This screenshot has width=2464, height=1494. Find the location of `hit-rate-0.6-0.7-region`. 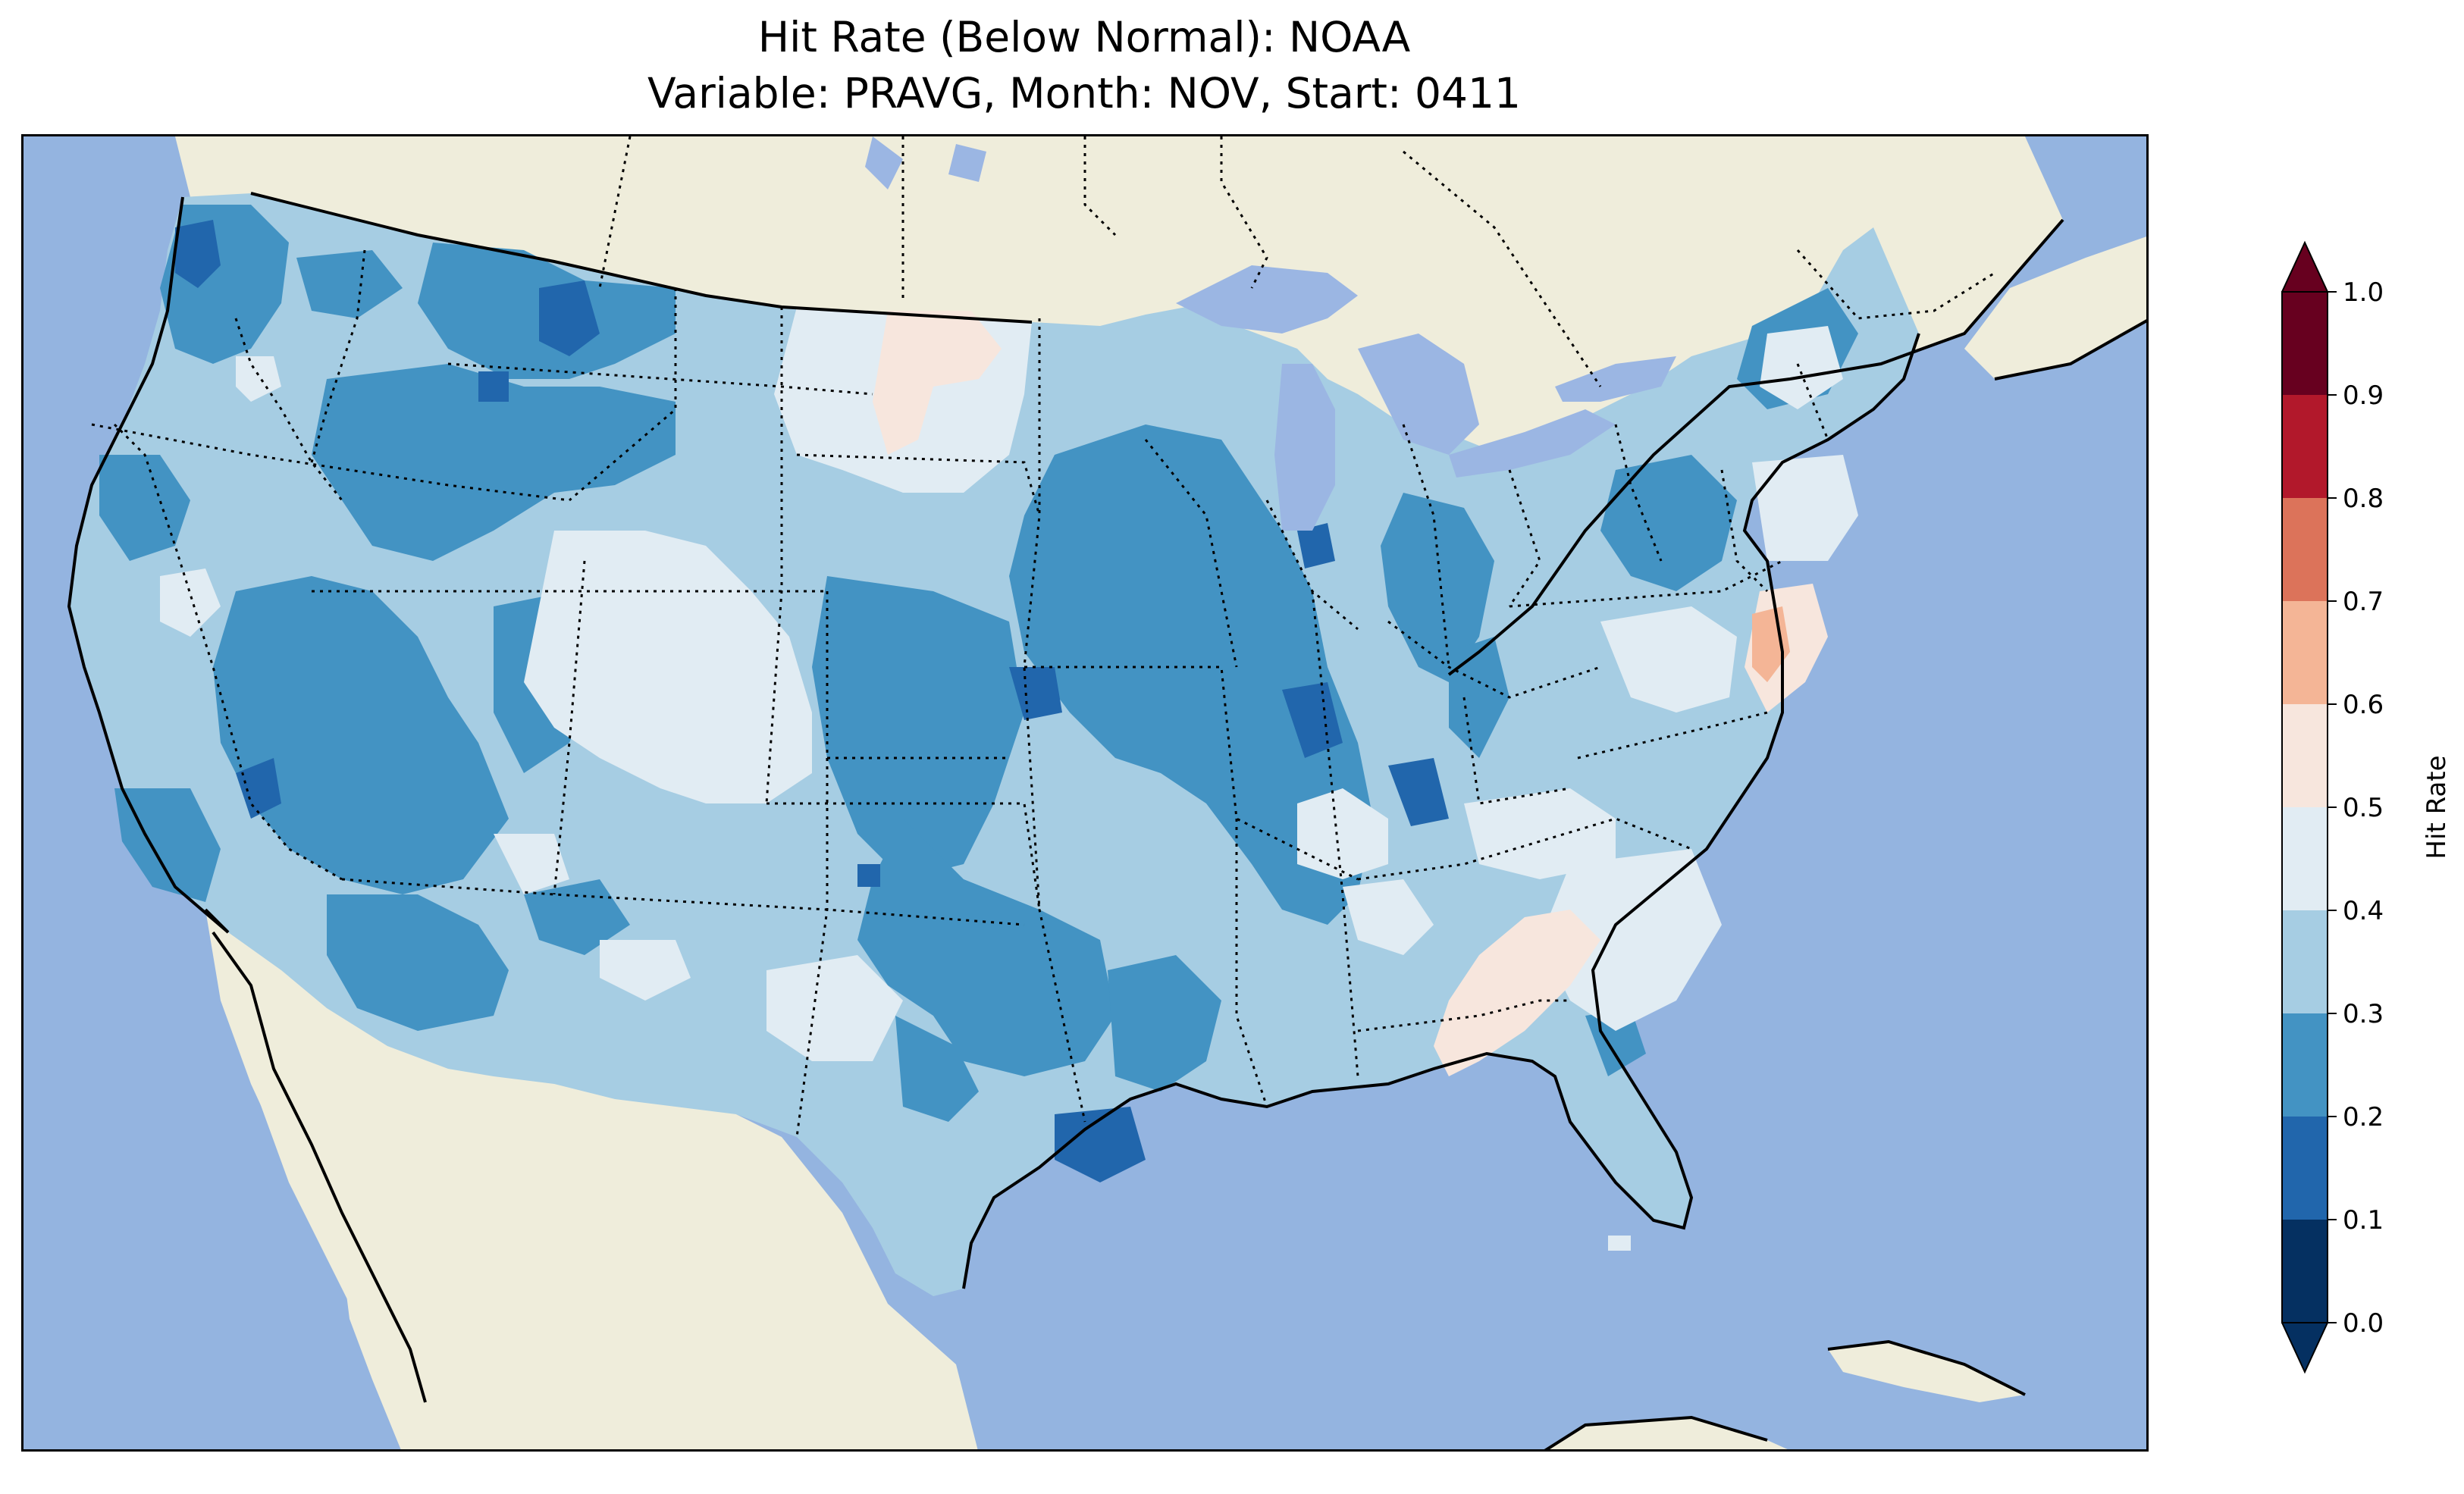

hit-rate-0.6-0.7-region is located at coordinates (1771, 644).